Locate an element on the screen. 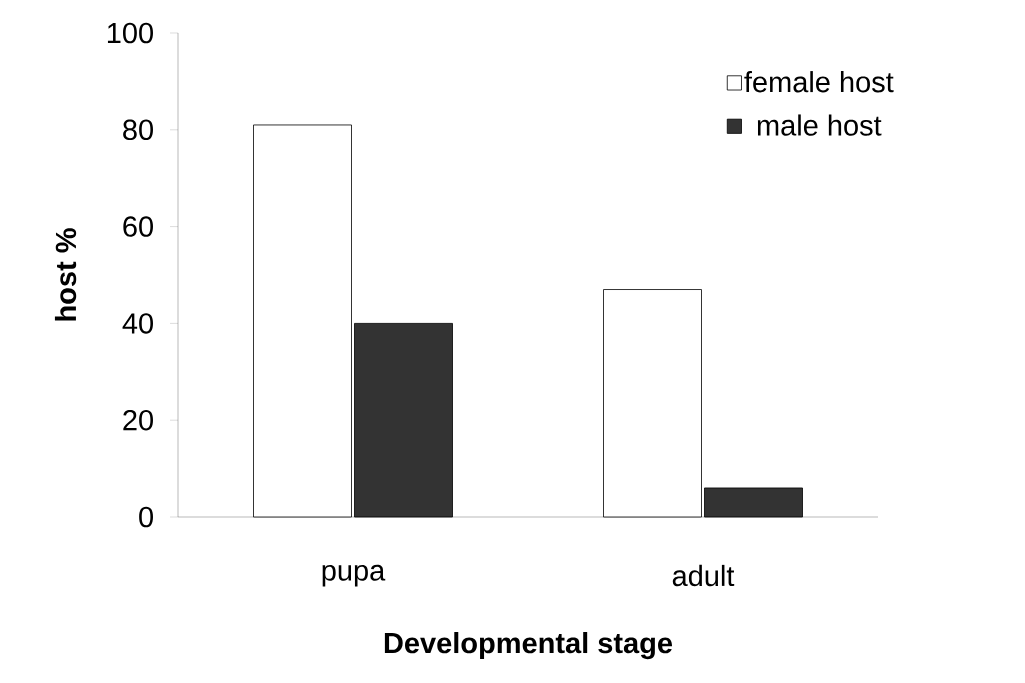 Image resolution: width=1025 pixels, height=683 pixels. y-tick-label: 20 is located at coordinates (138, 420).